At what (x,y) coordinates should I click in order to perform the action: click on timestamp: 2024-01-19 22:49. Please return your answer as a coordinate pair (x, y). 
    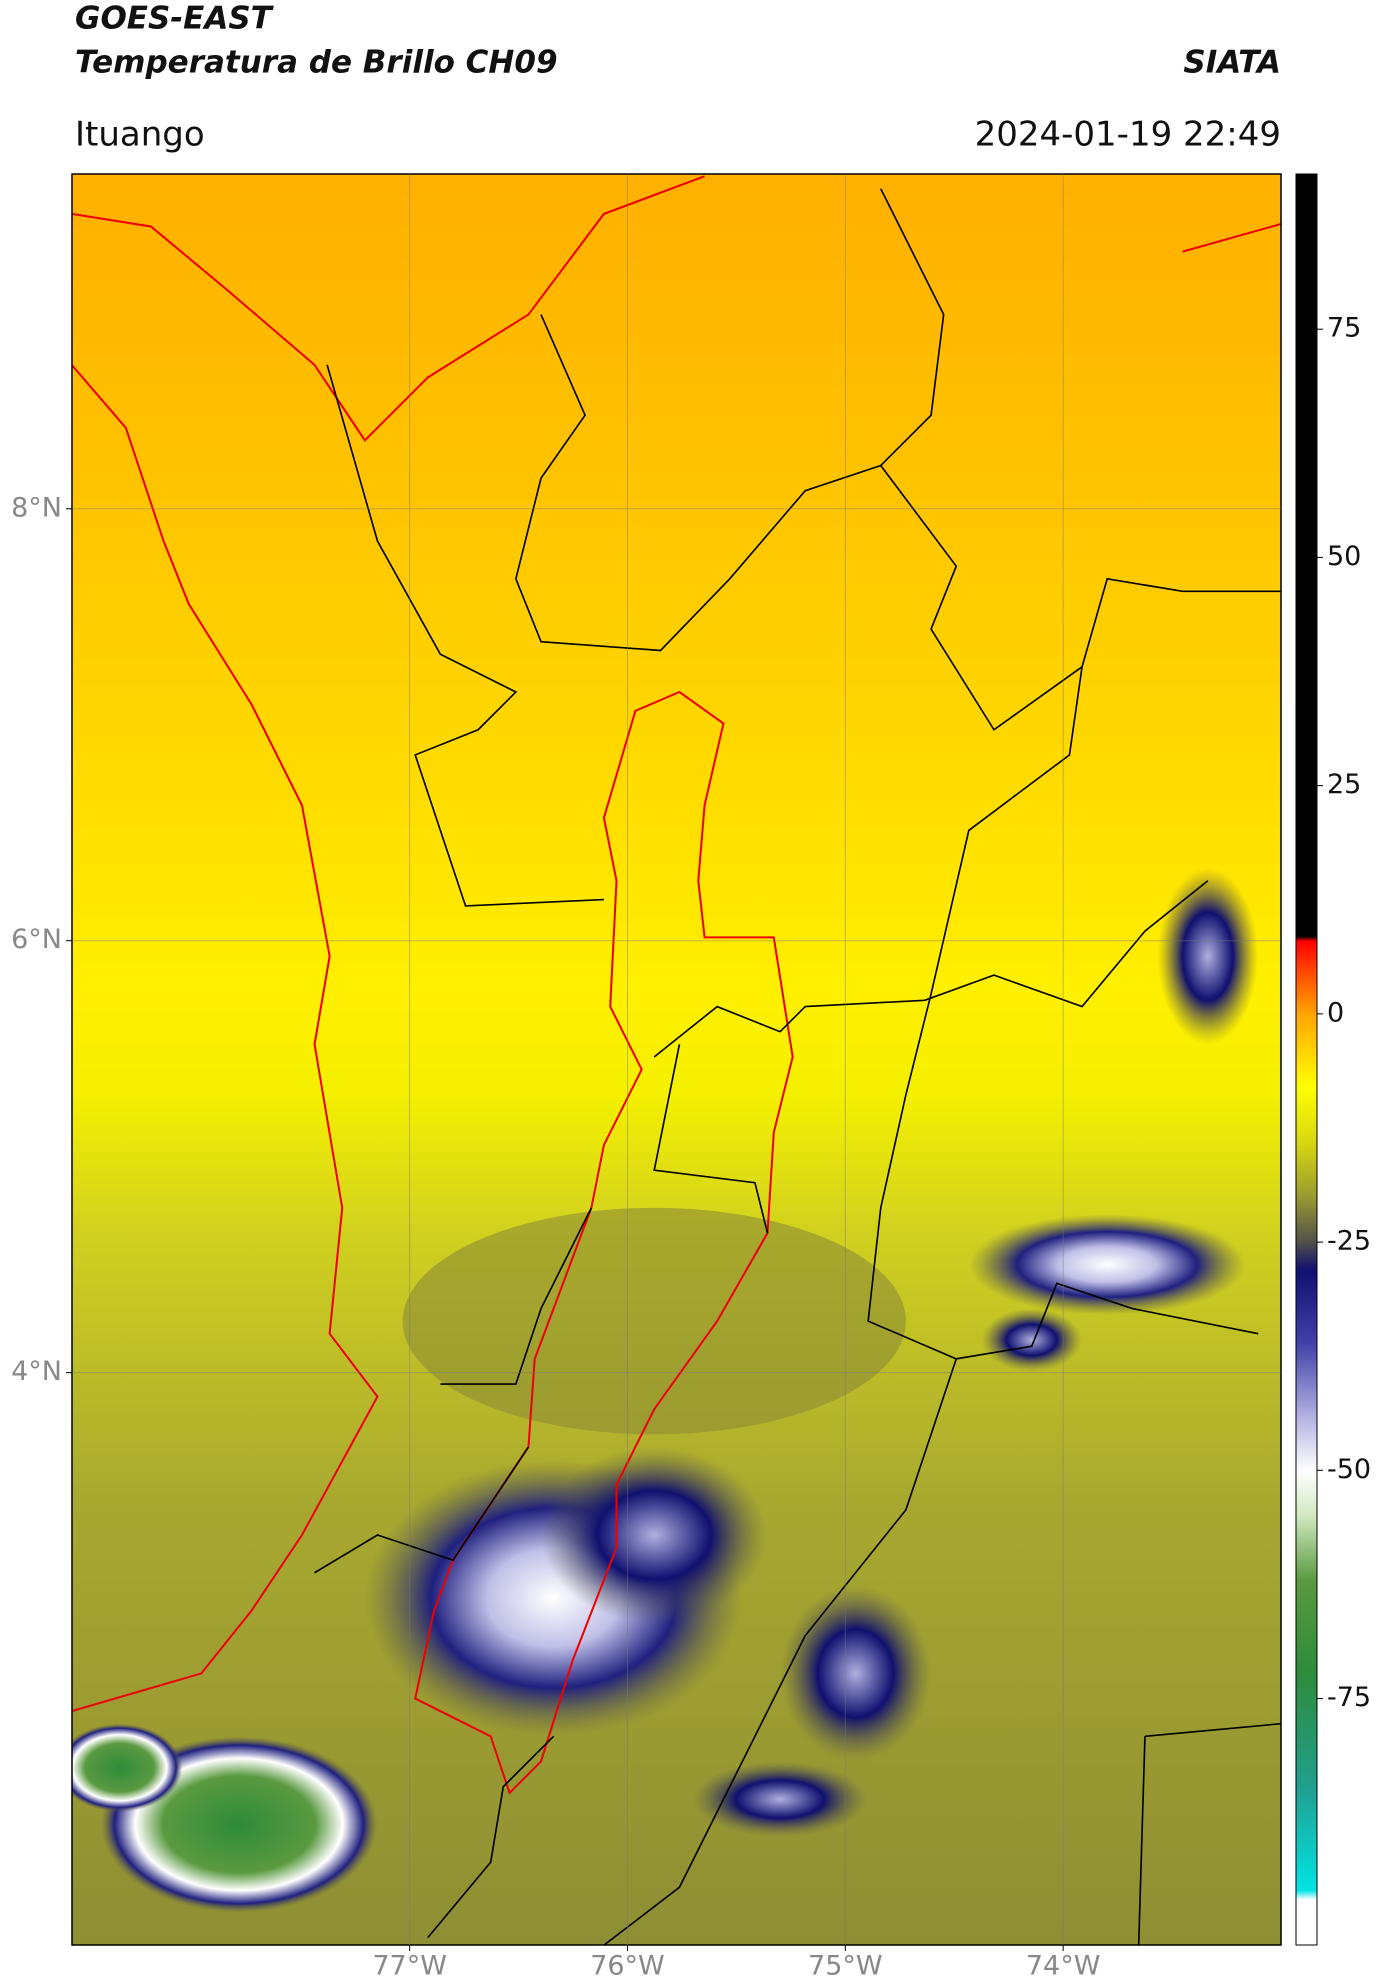
    Looking at the image, I should click on (1128, 135).